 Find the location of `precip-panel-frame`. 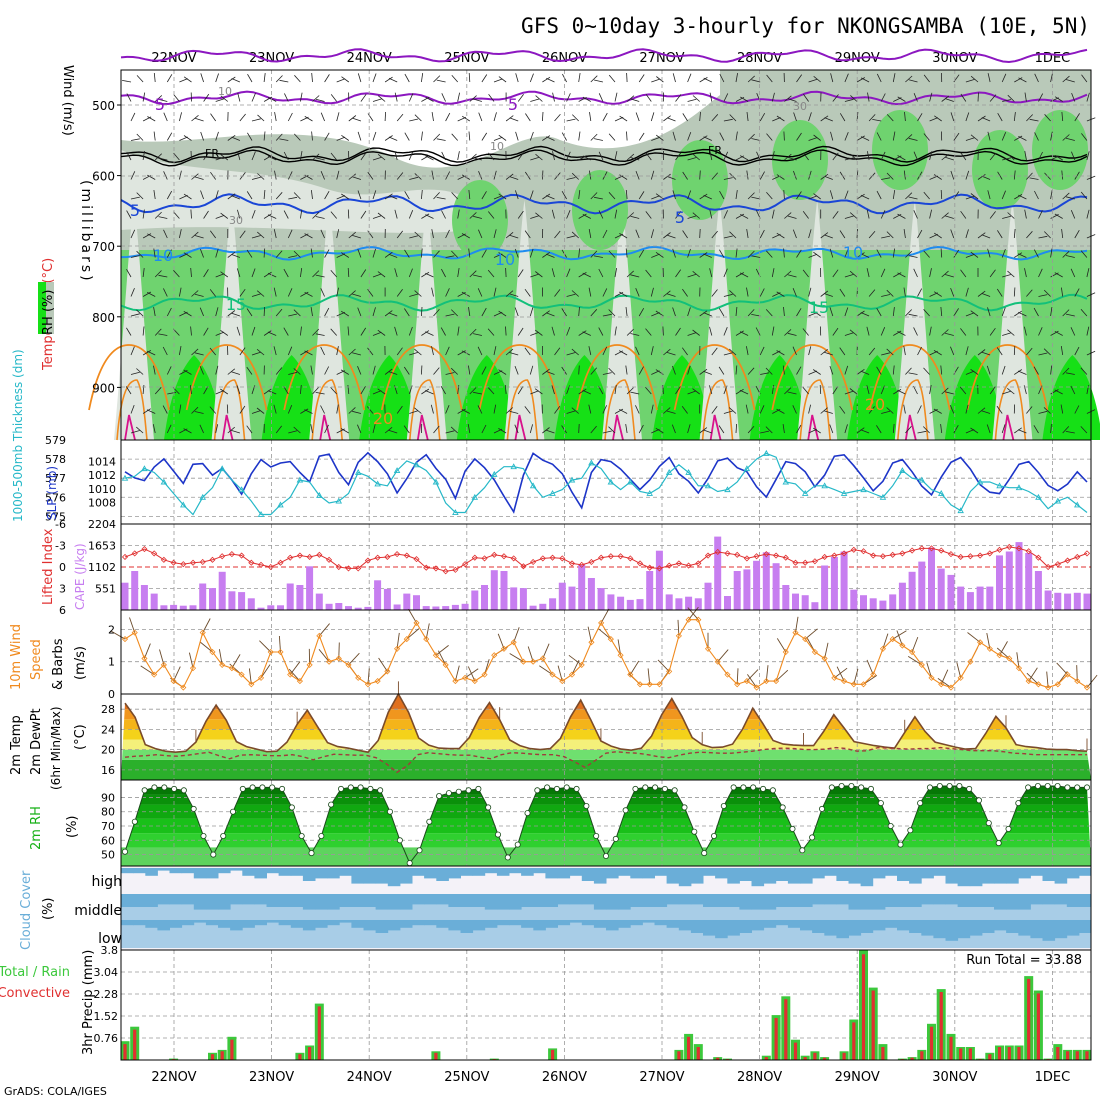

precip-panel-frame is located at coordinates (606, 1005).